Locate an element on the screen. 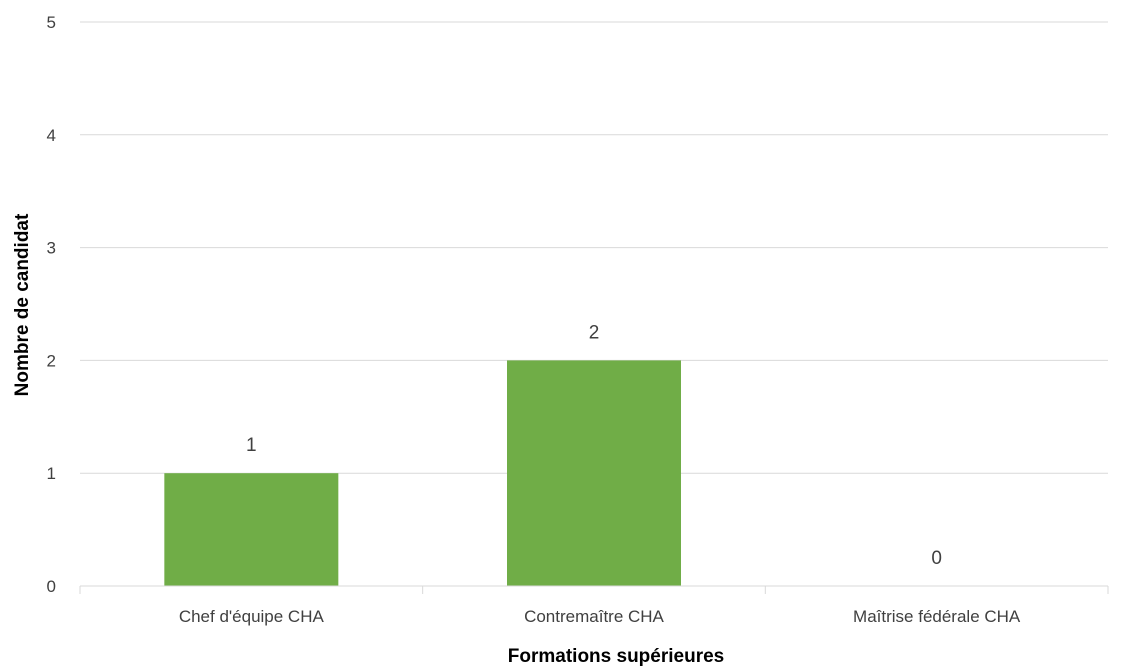 The image size is (1136, 669). y-tick-label: 4 is located at coordinates (51, 135).